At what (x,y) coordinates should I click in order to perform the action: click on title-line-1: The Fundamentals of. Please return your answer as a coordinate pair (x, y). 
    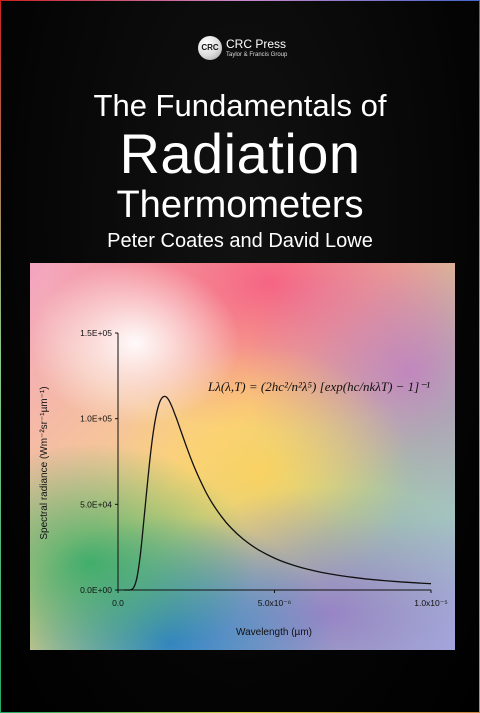
    Looking at the image, I should click on (240, 105).